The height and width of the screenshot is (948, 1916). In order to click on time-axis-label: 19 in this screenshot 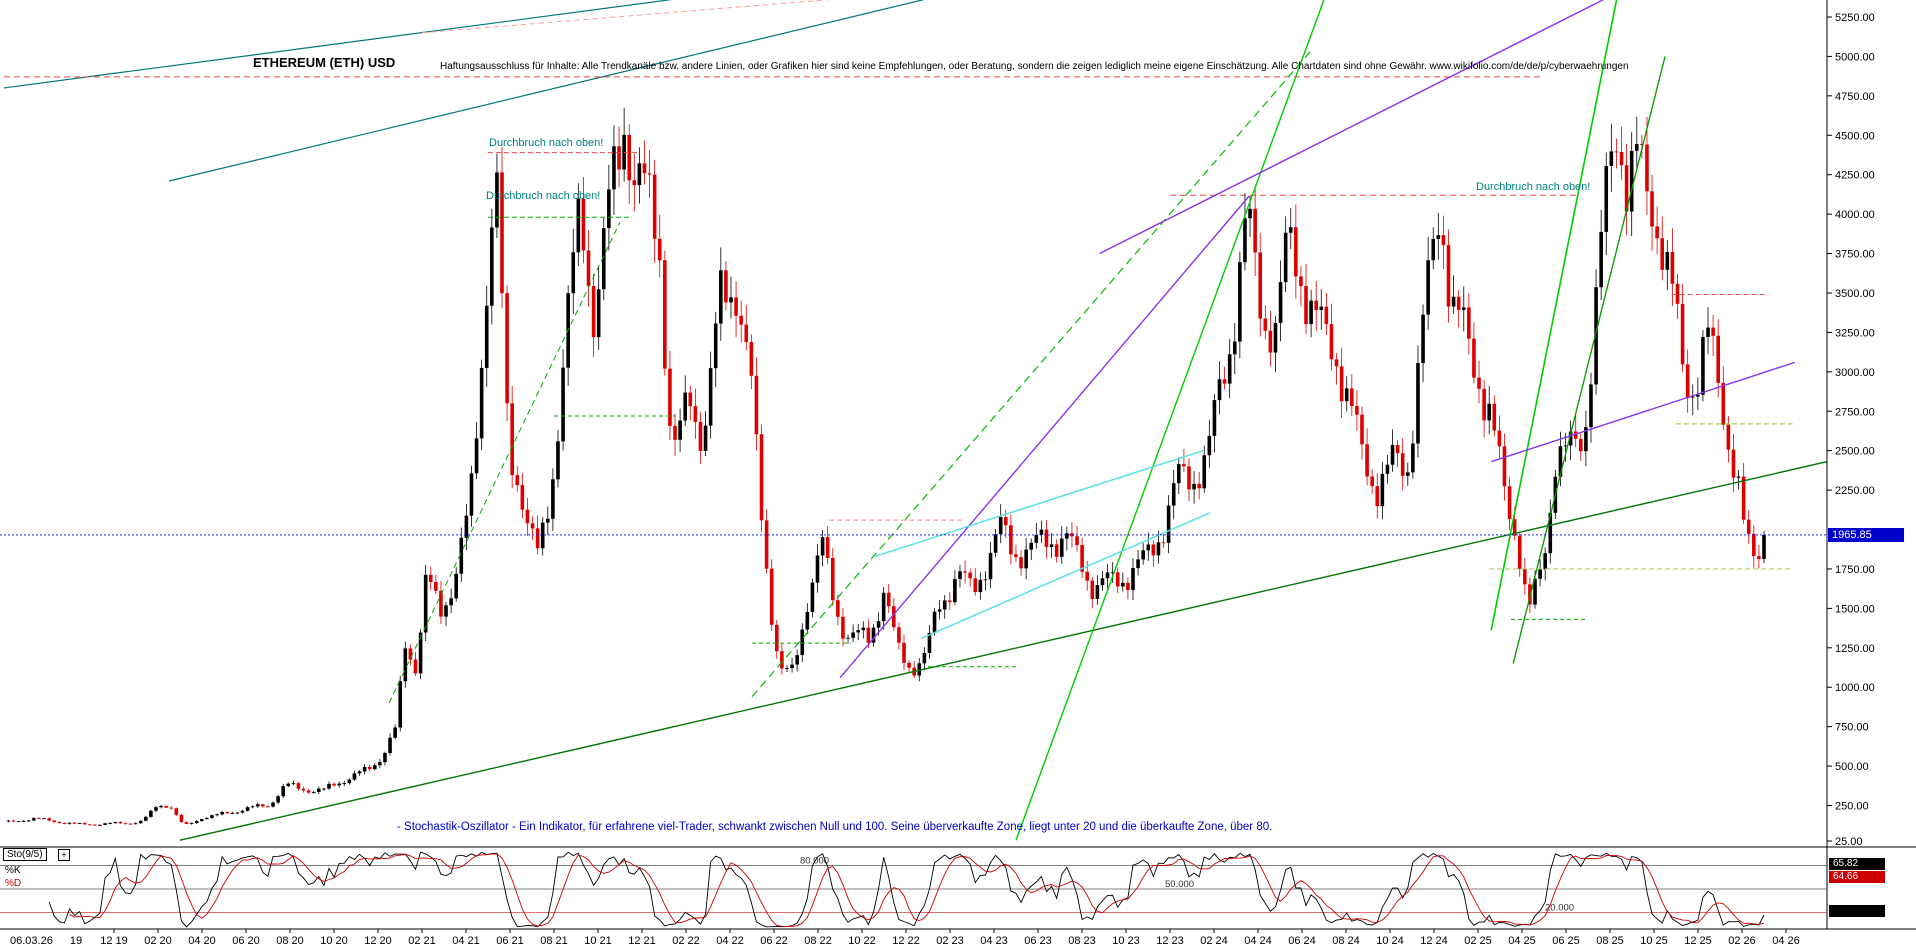, I will do `click(76, 941)`.